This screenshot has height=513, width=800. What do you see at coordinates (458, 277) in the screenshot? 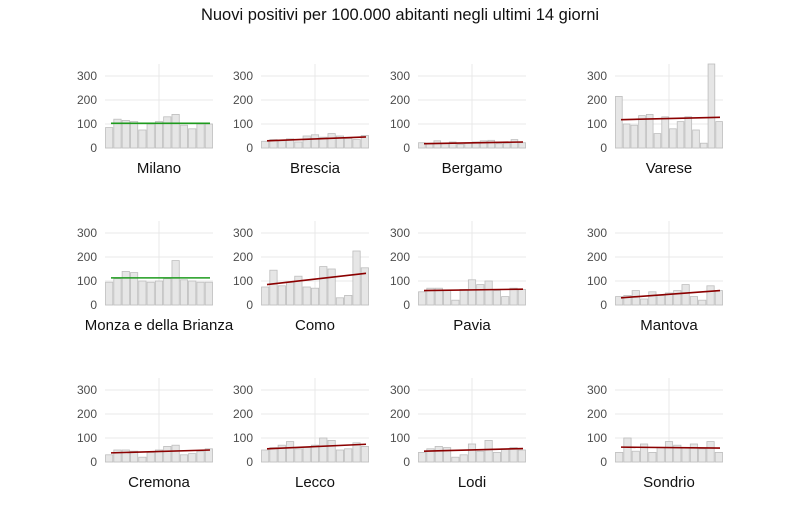
I see `panel-pavia: 0 100 200 300 Pavia` at bounding box center [458, 277].